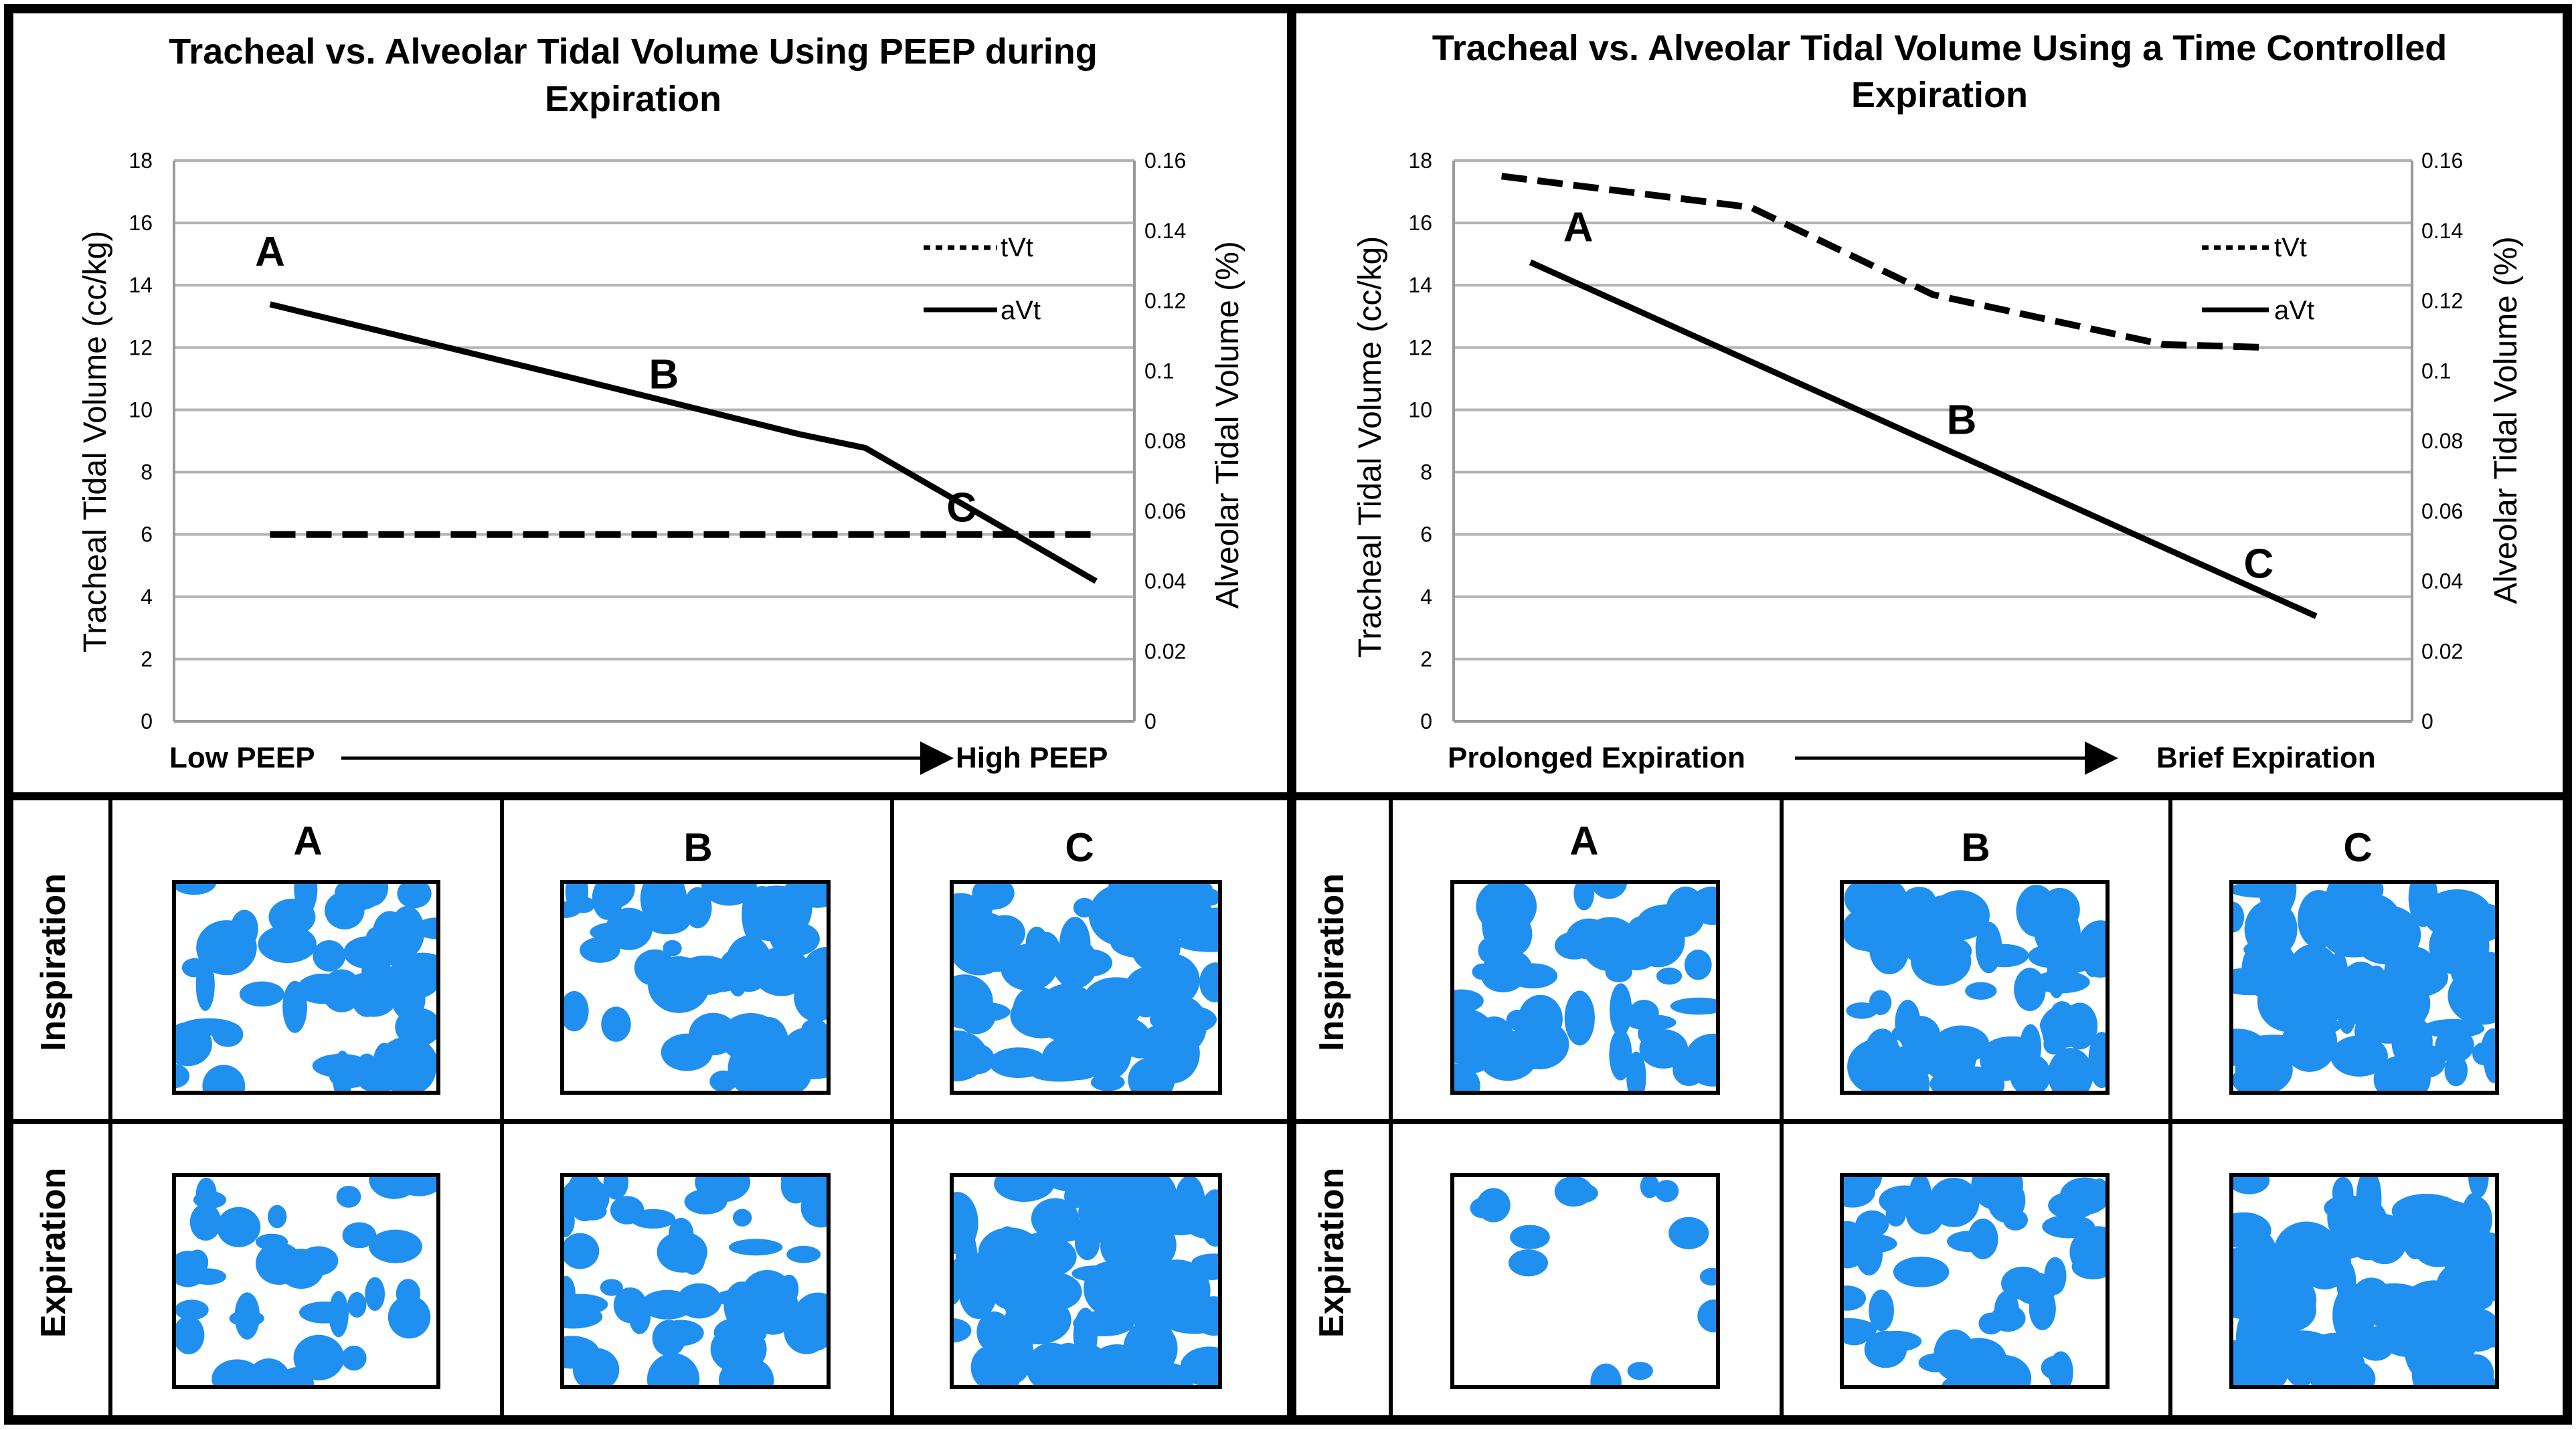 The height and width of the screenshot is (1430, 2576). I want to click on row-header-expiration-right: Expiration, so click(1331, 1253).